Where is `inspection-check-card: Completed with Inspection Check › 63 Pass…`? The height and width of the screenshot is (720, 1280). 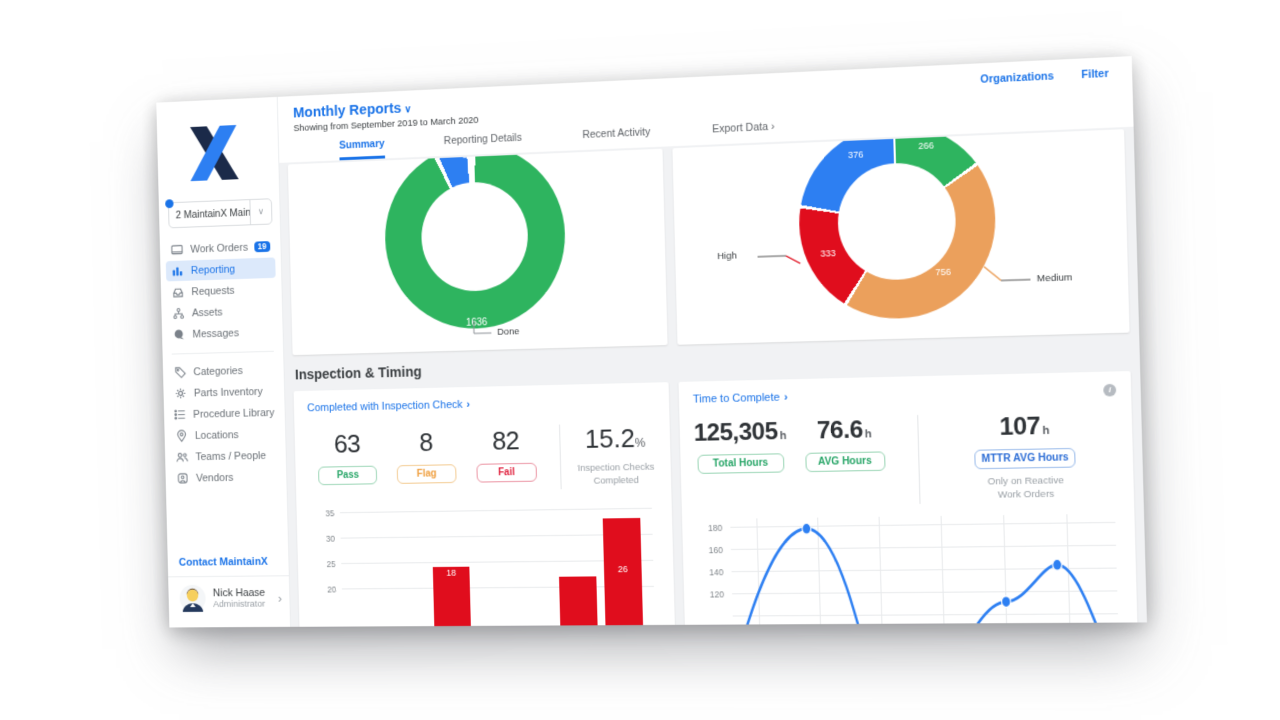
inspection-check-card: Completed with Inspection Check › 63 Pass… is located at coordinates (486, 504).